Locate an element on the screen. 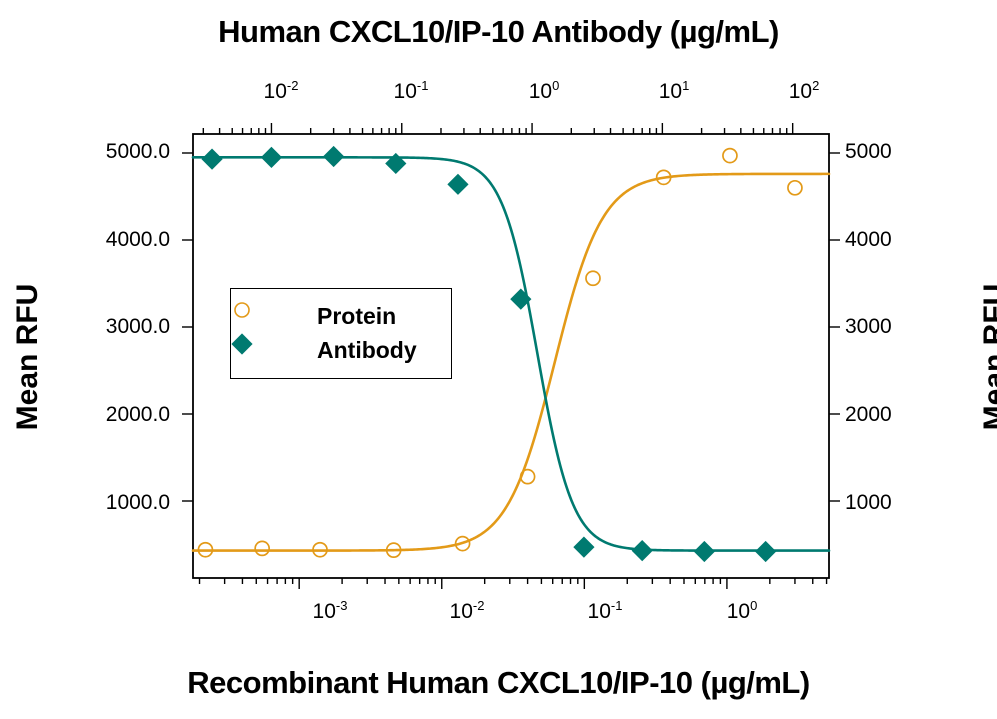  bottom-tick-label-1: 10⁻² is located at coordinates (467, 610).